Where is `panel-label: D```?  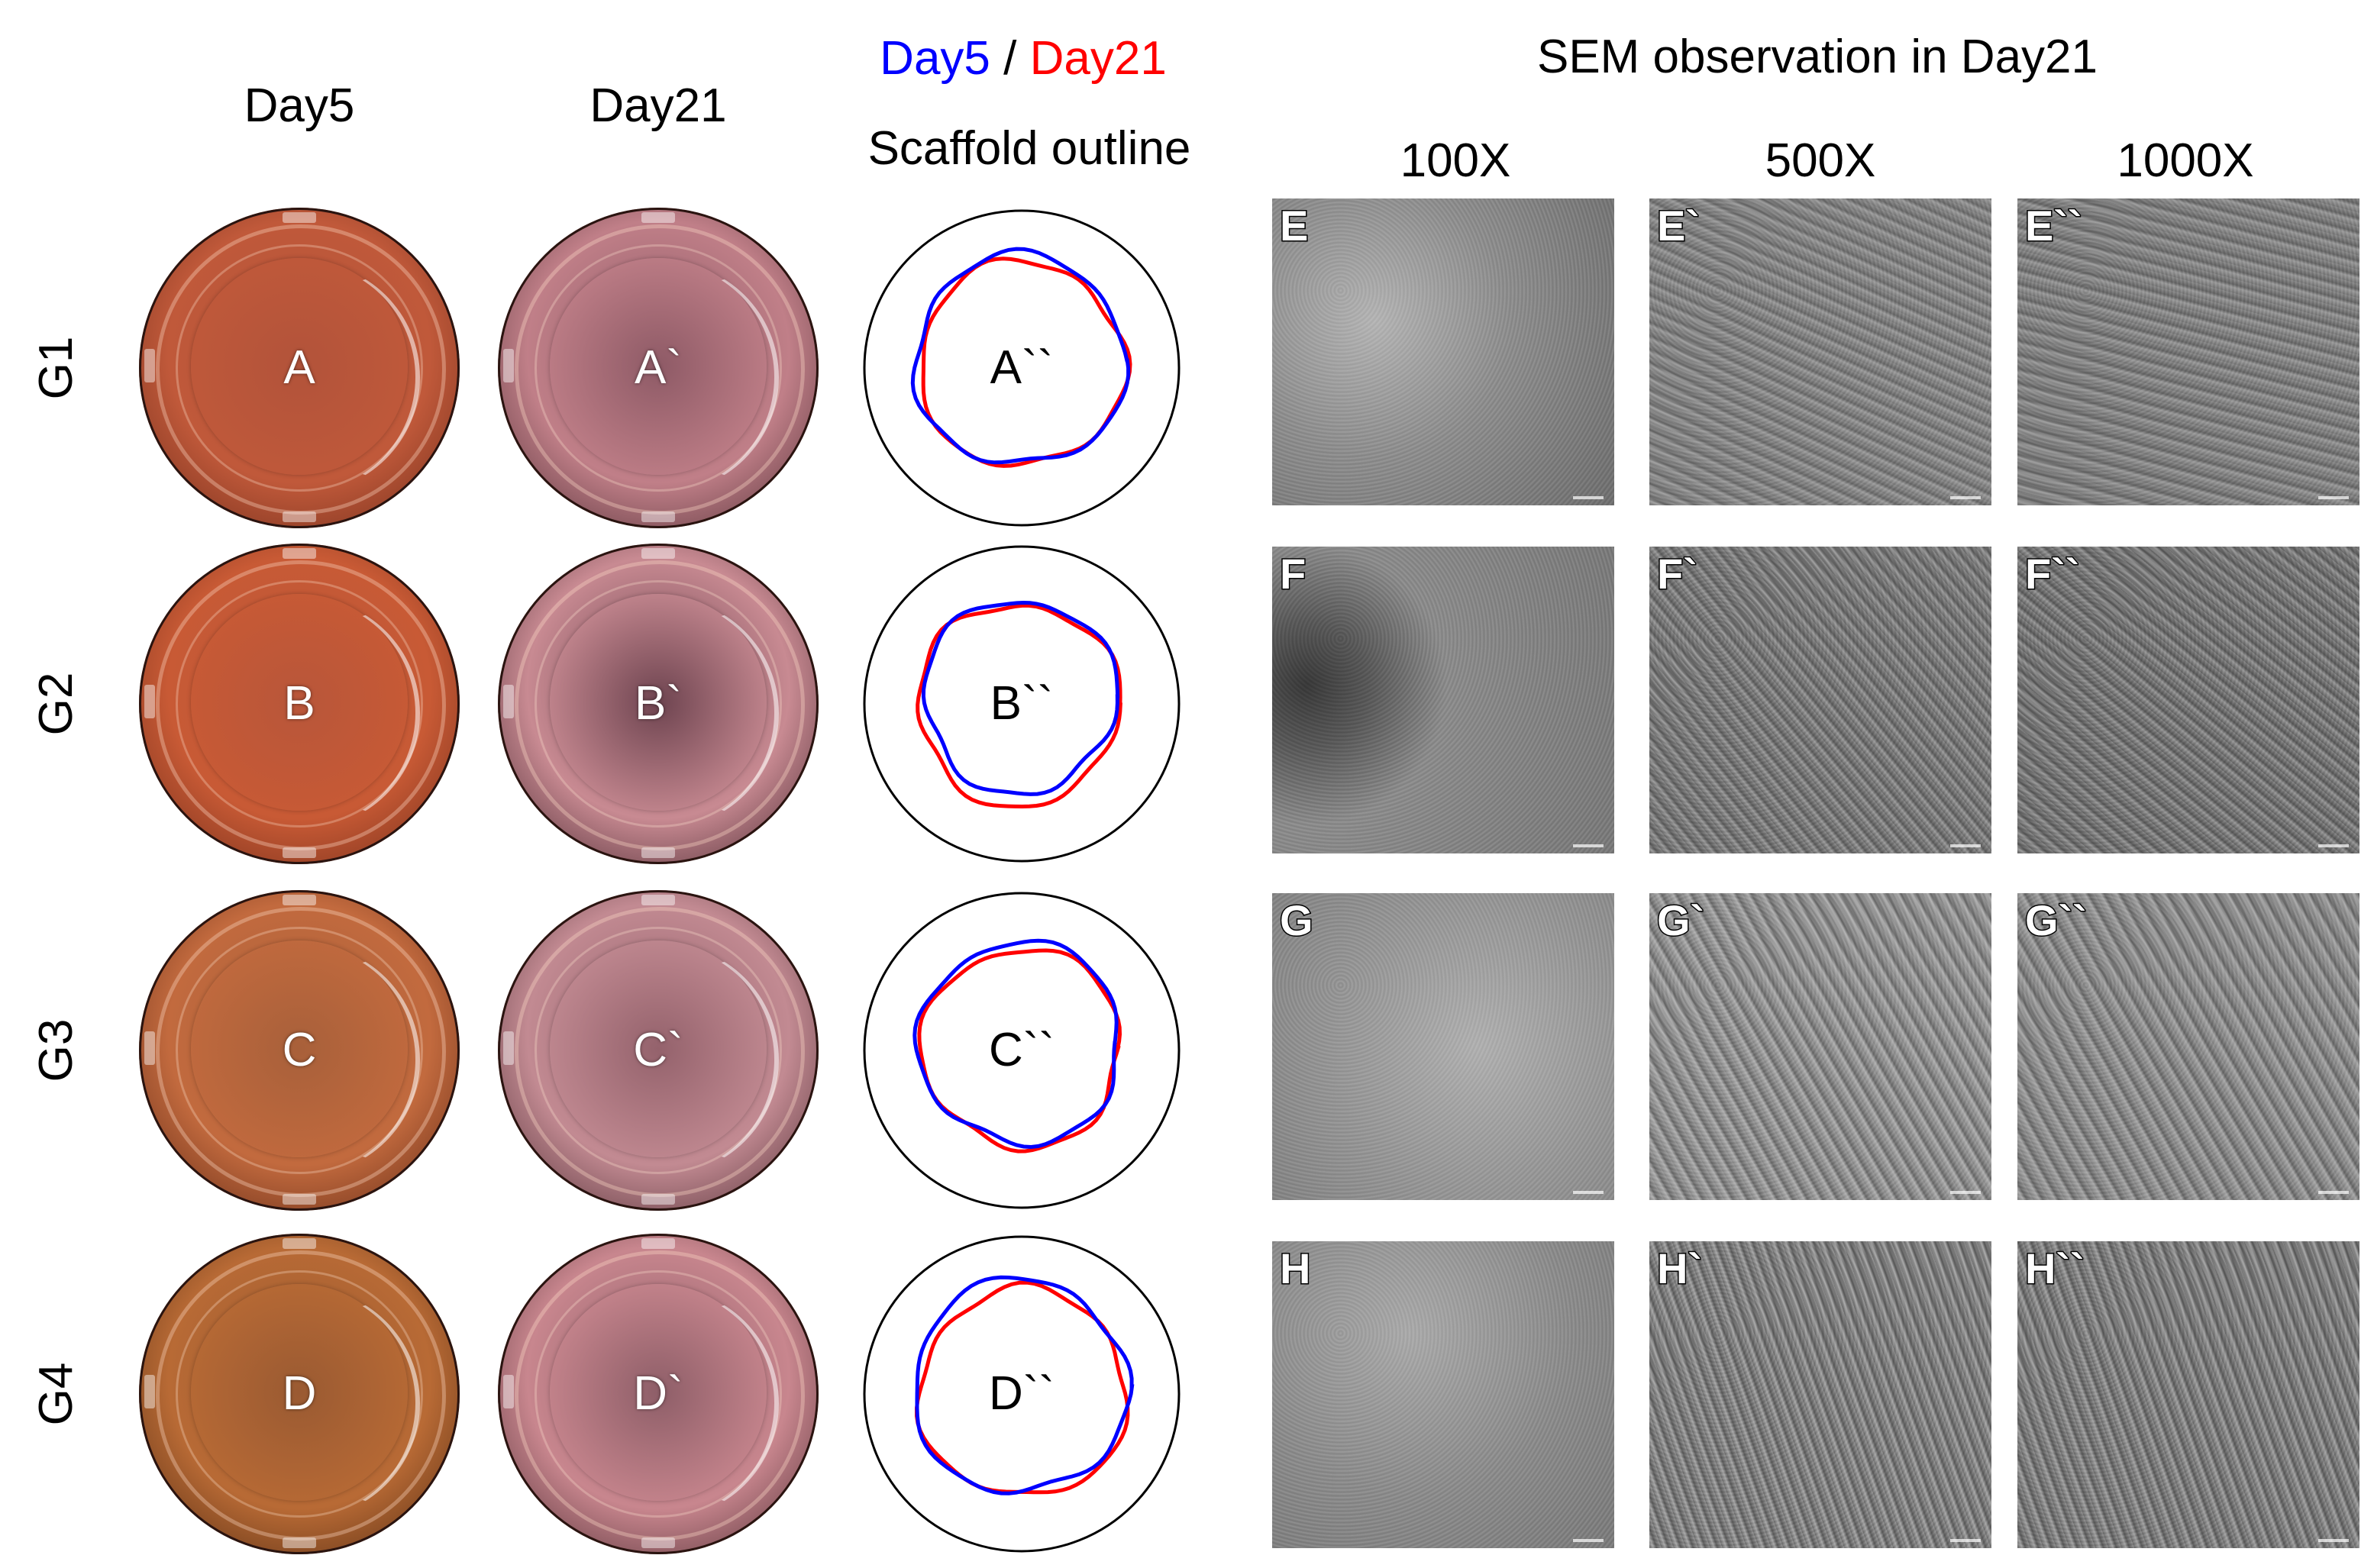
panel-label: D`` is located at coordinates (1021, 1393).